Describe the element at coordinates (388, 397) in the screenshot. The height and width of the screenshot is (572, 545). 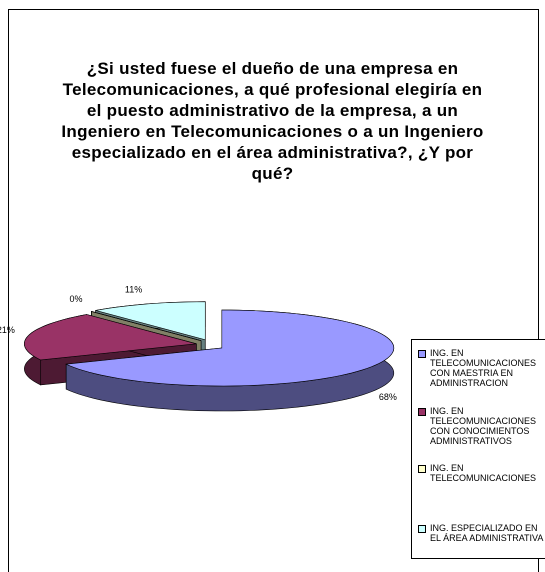
I see `data-label: 68%` at that location.